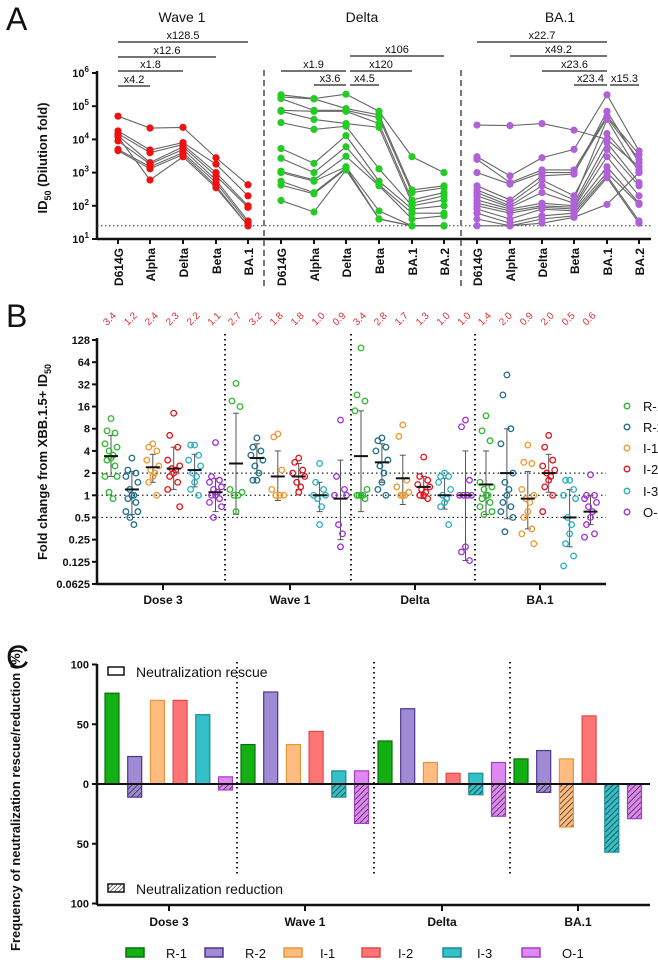 The width and height of the screenshot is (658, 960). What do you see at coordinates (134, 80) in the screenshot?
I see `fold-change-label: x4.2` at bounding box center [134, 80].